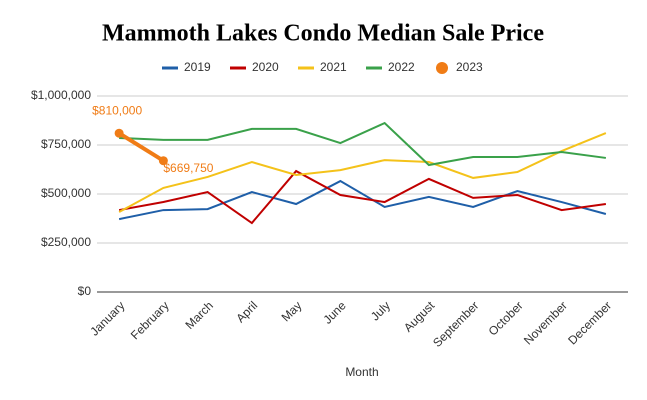  What do you see at coordinates (66, 193) in the screenshot?
I see `y-tick-label: $500,000` at bounding box center [66, 193].